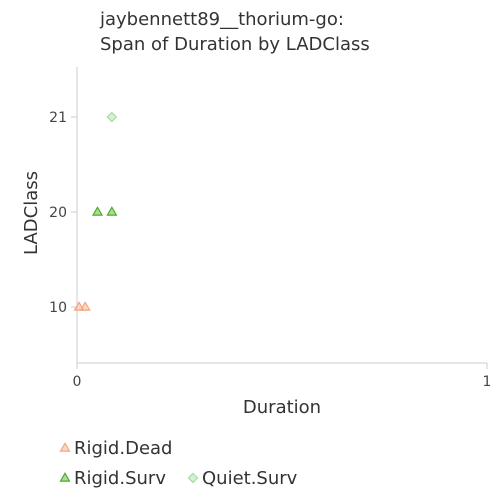  What do you see at coordinates (123, 448) in the screenshot?
I see `legend-label-rigid-dead: Rigid.Dead` at bounding box center [123, 448].